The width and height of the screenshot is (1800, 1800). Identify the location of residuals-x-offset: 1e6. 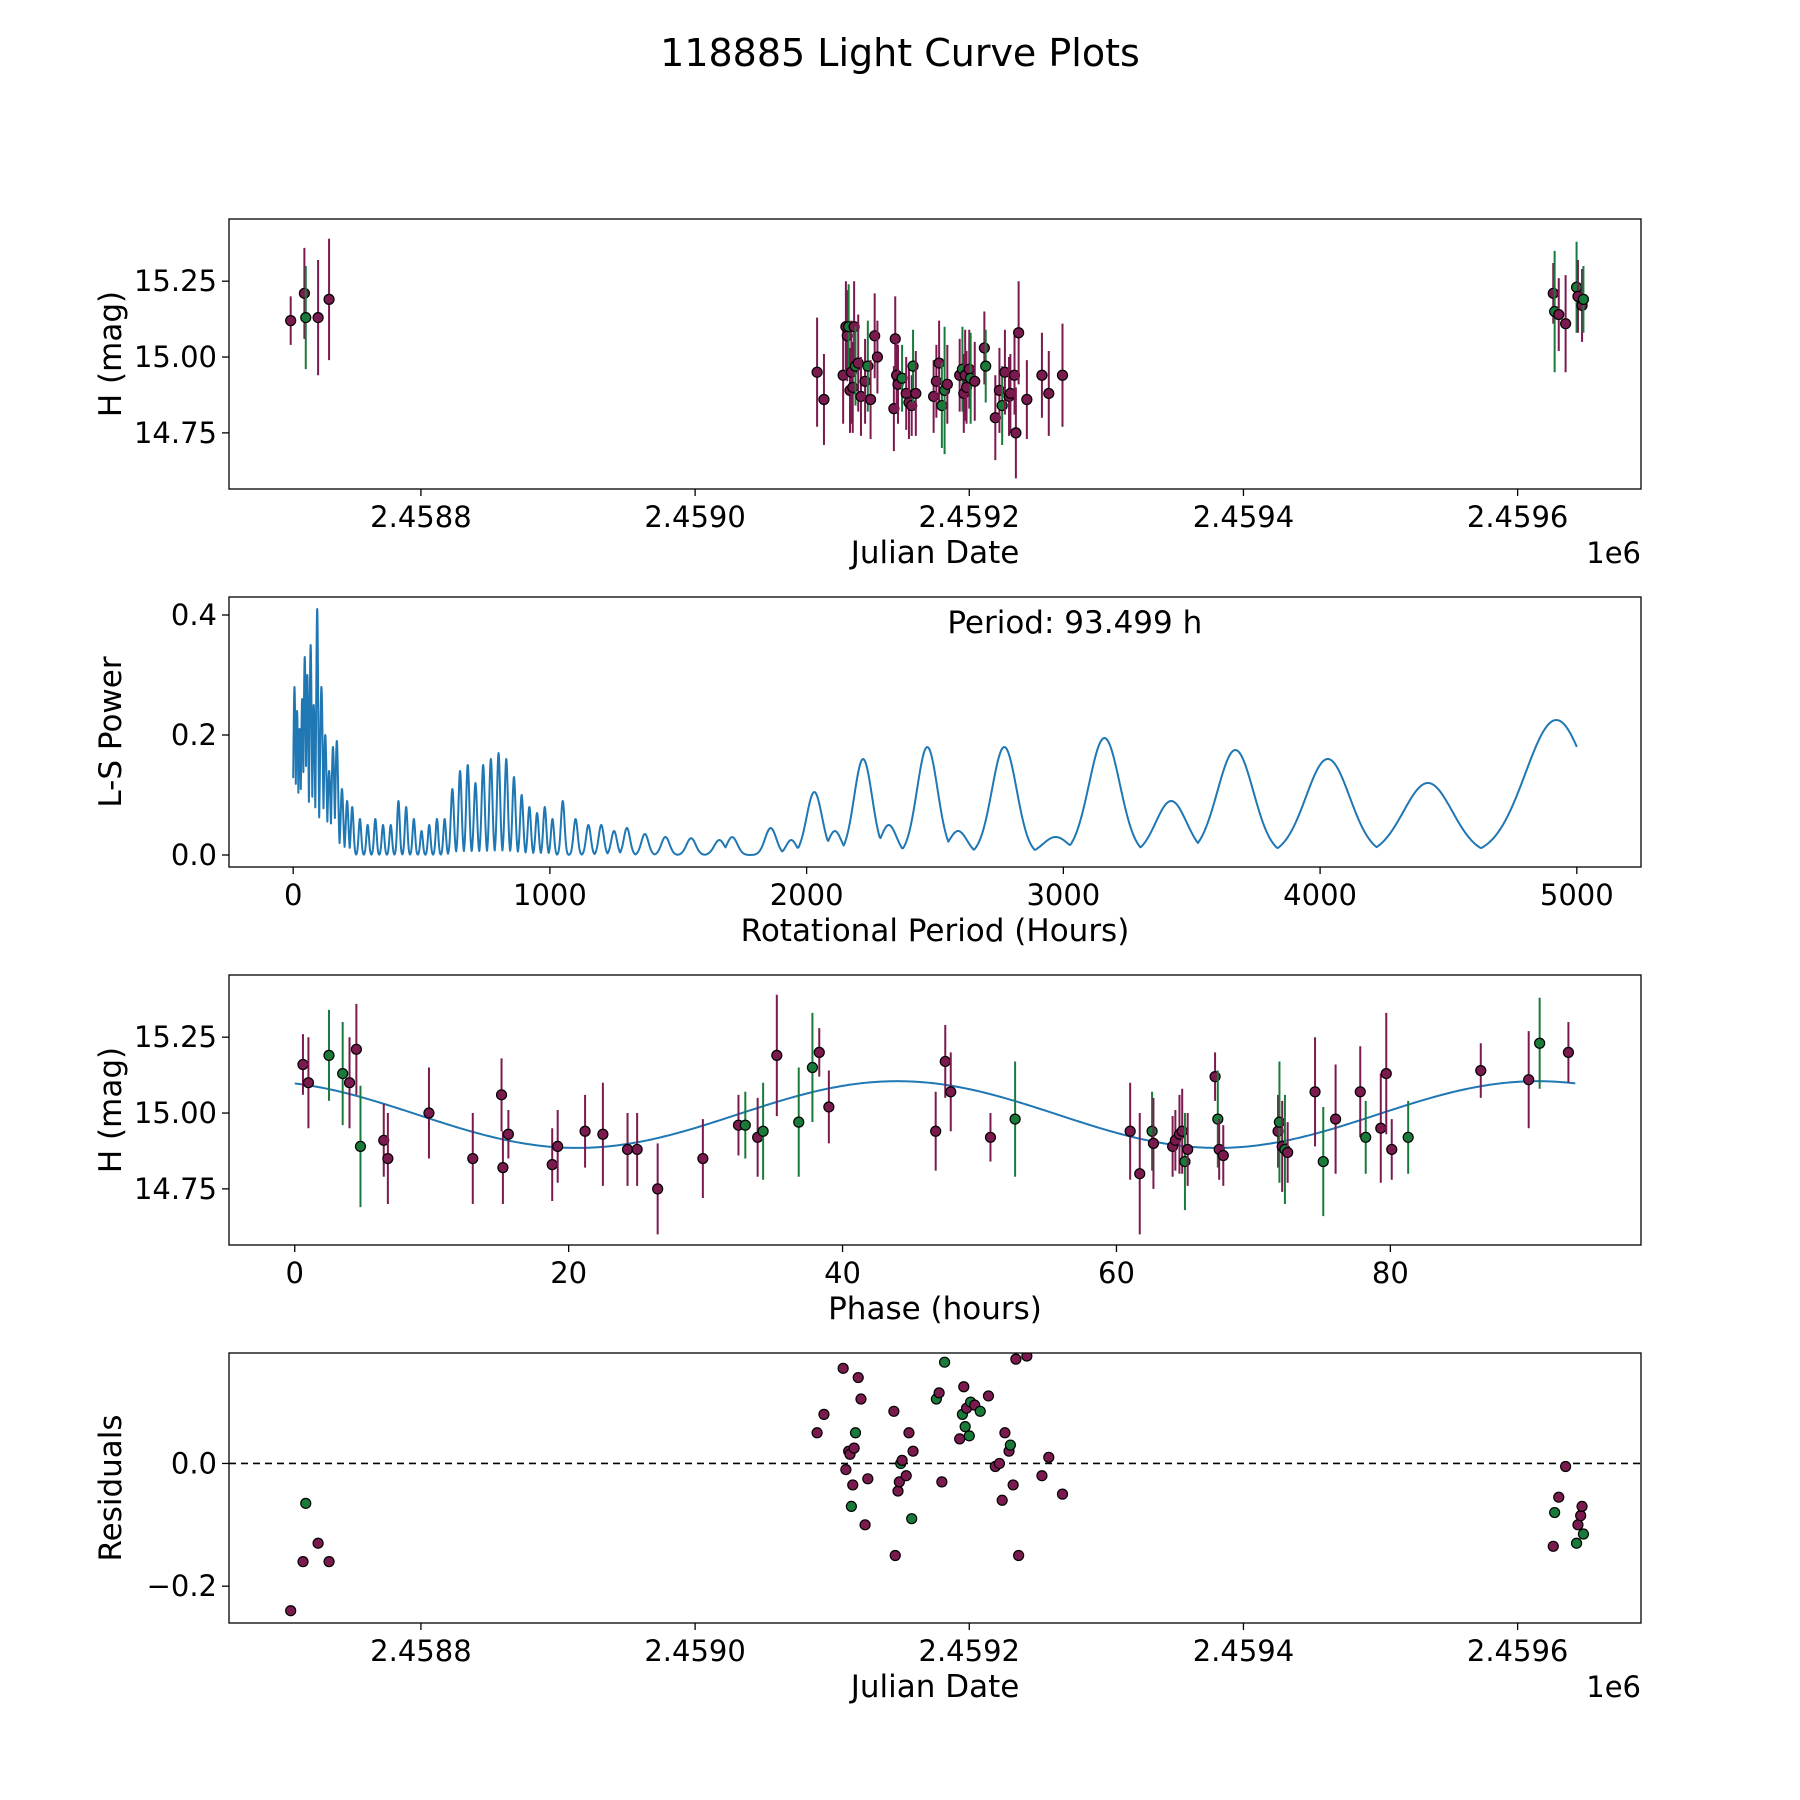
(1613, 1687).